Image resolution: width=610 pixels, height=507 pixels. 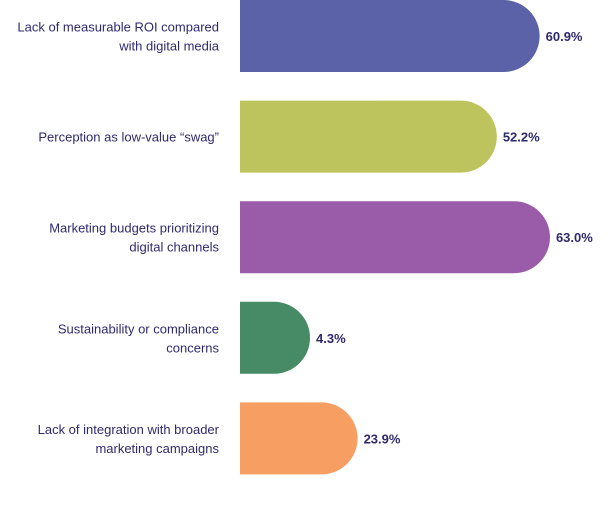 I want to click on category-label: Lack of integration with broader, so click(x=129, y=429).